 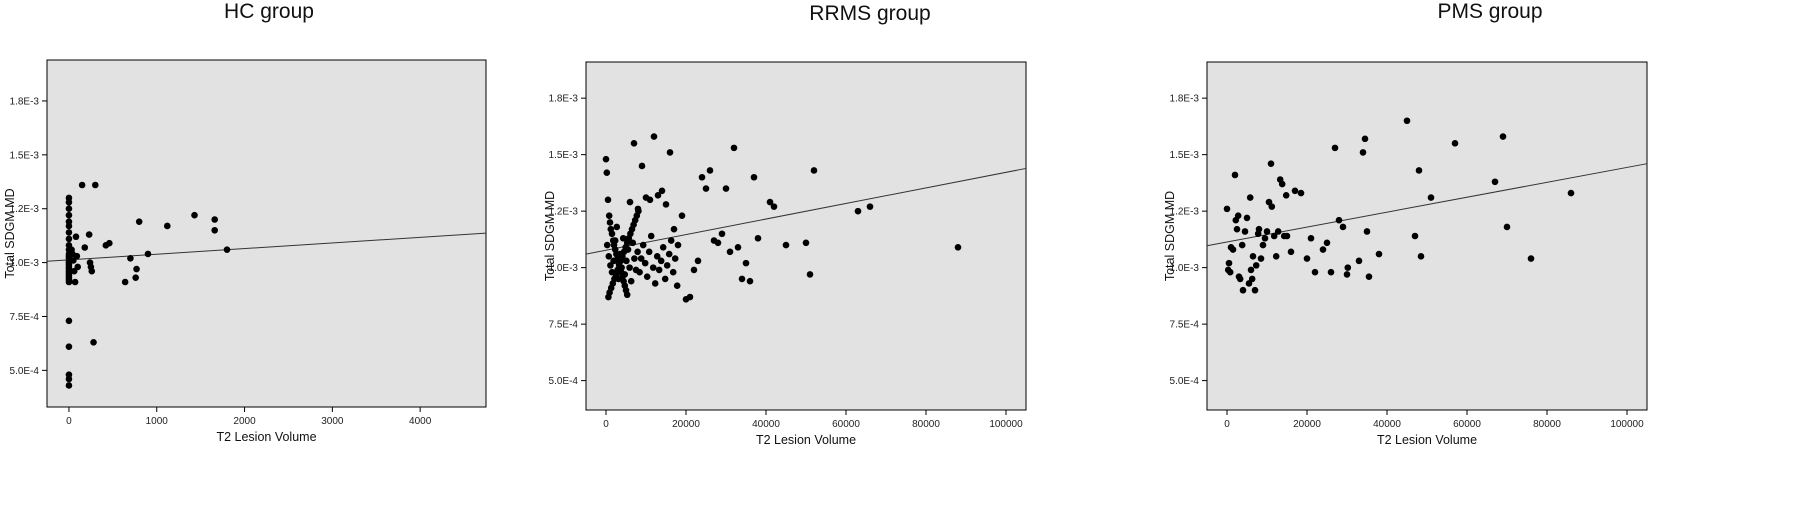 I want to click on x-axis-title: T2 Lesion Volume, so click(x=266, y=437).